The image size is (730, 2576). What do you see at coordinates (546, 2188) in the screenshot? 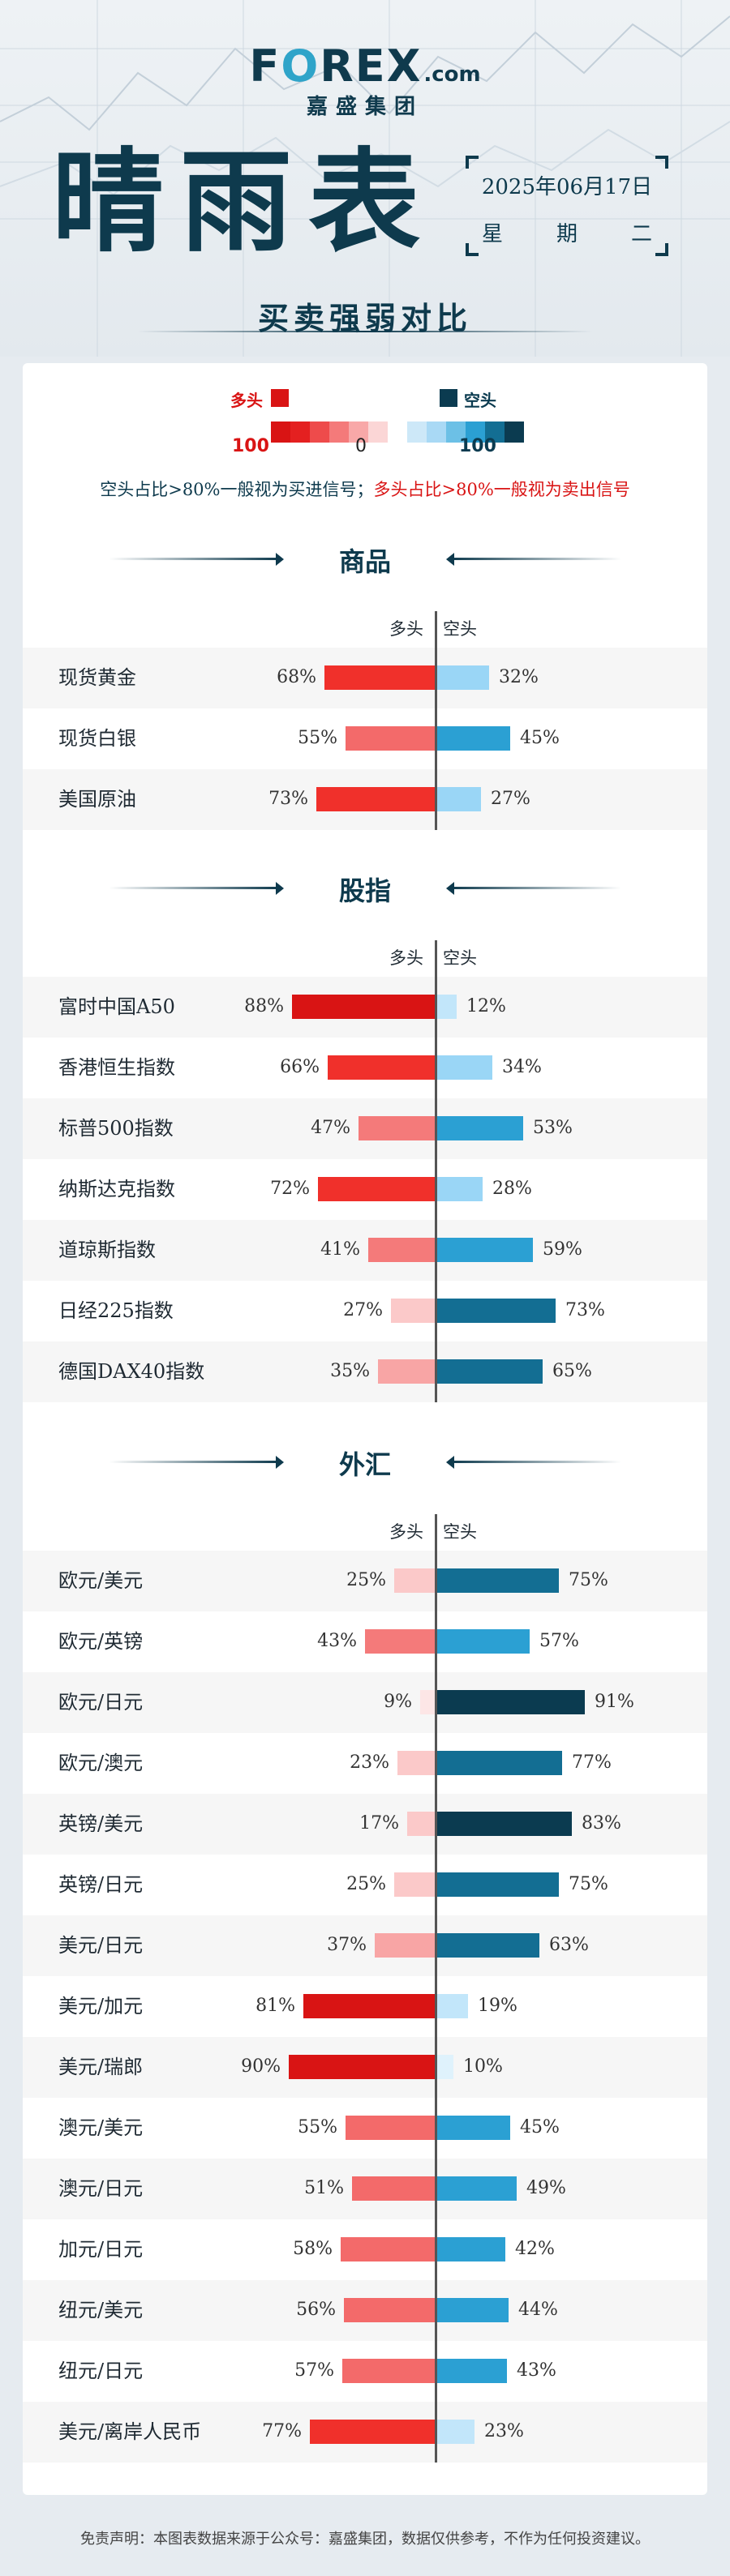
I see `bear-percent: 49%` at bounding box center [546, 2188].